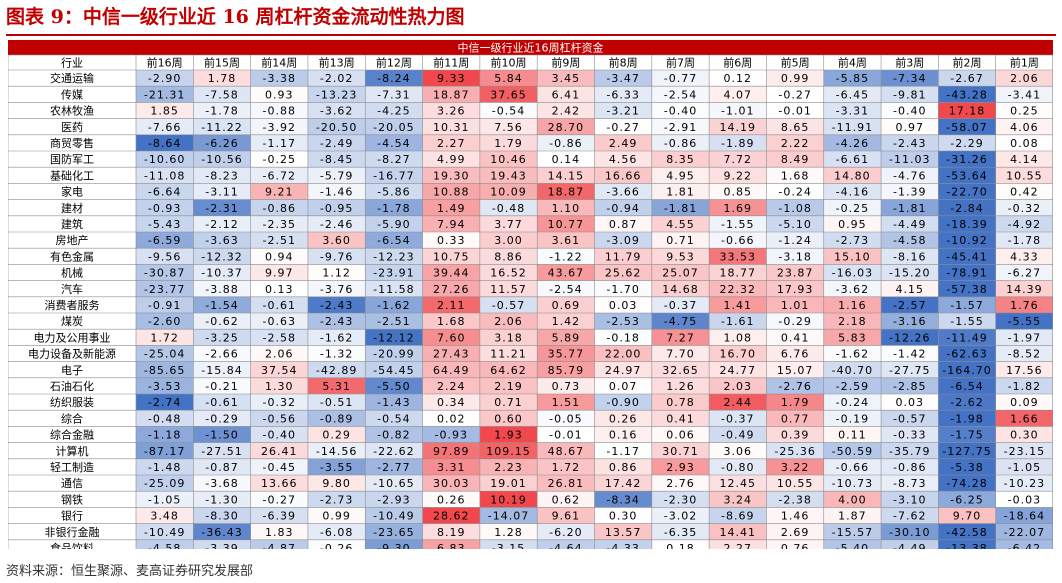  Describe the element at coordinates (451, 386) in the screenshot. I see `cell-value: 2.24` at that location.